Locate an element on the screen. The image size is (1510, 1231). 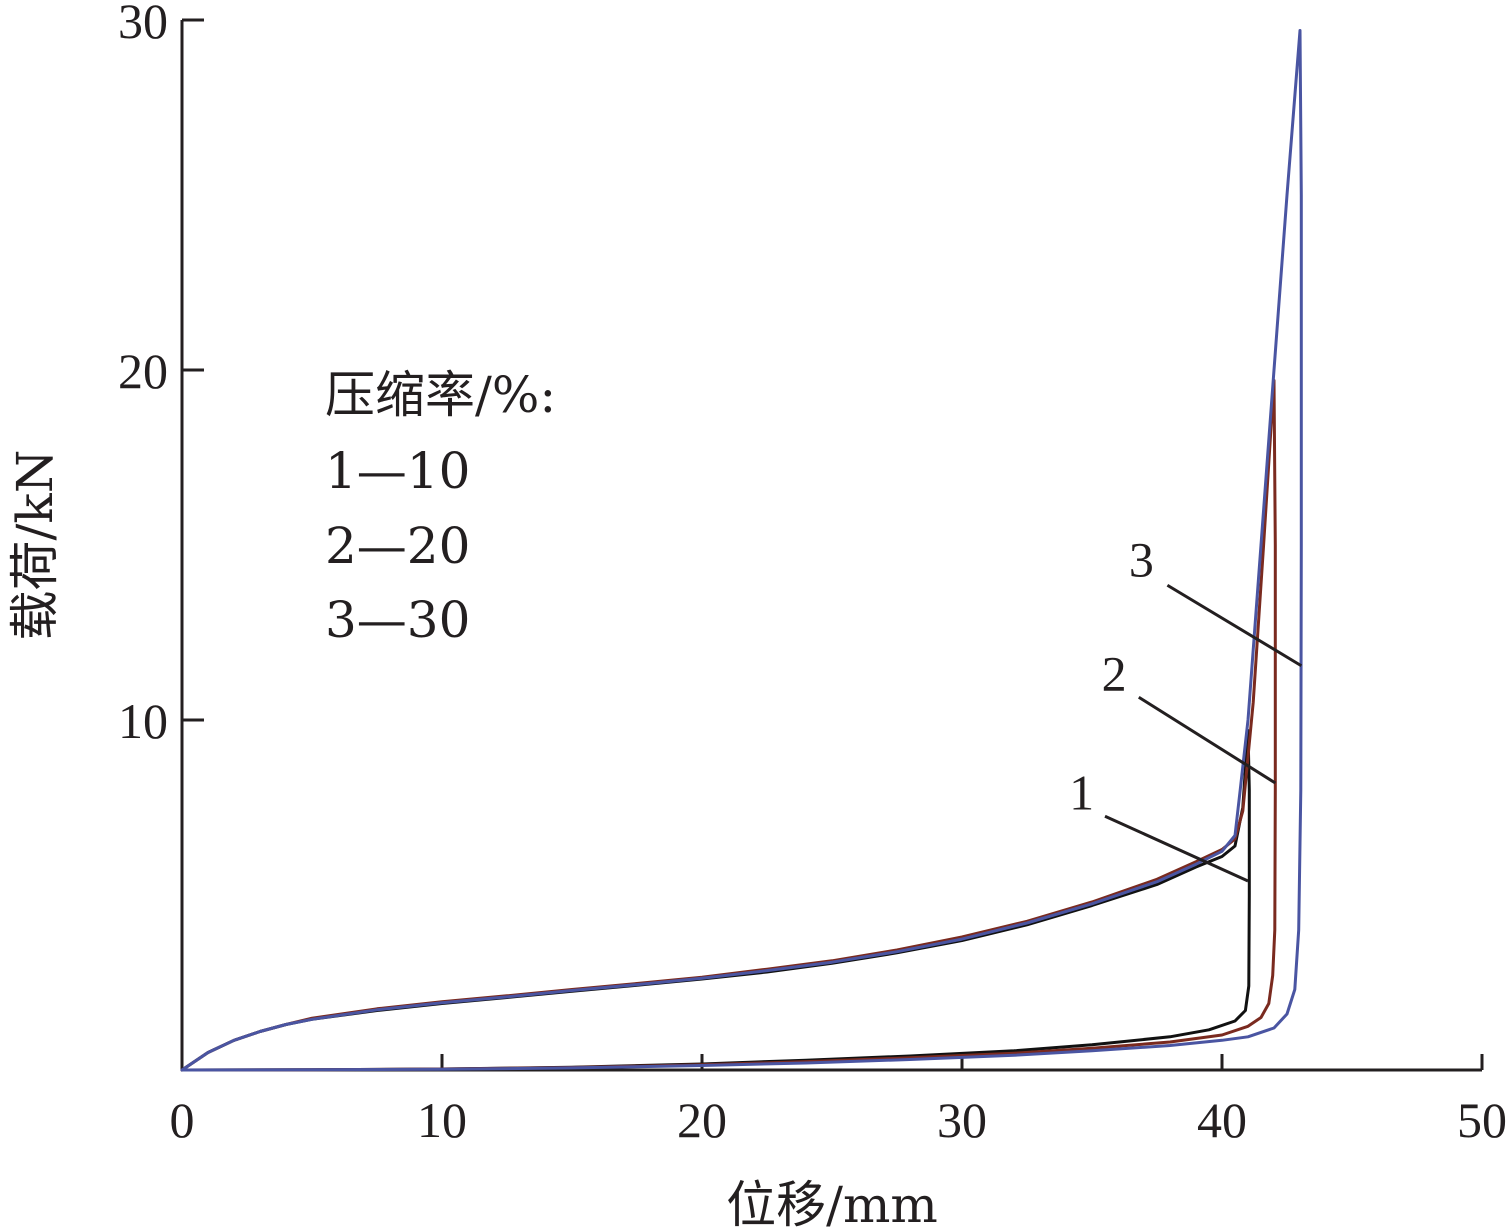
curve-label-3: 3 is located at coordinates (1141, 560).